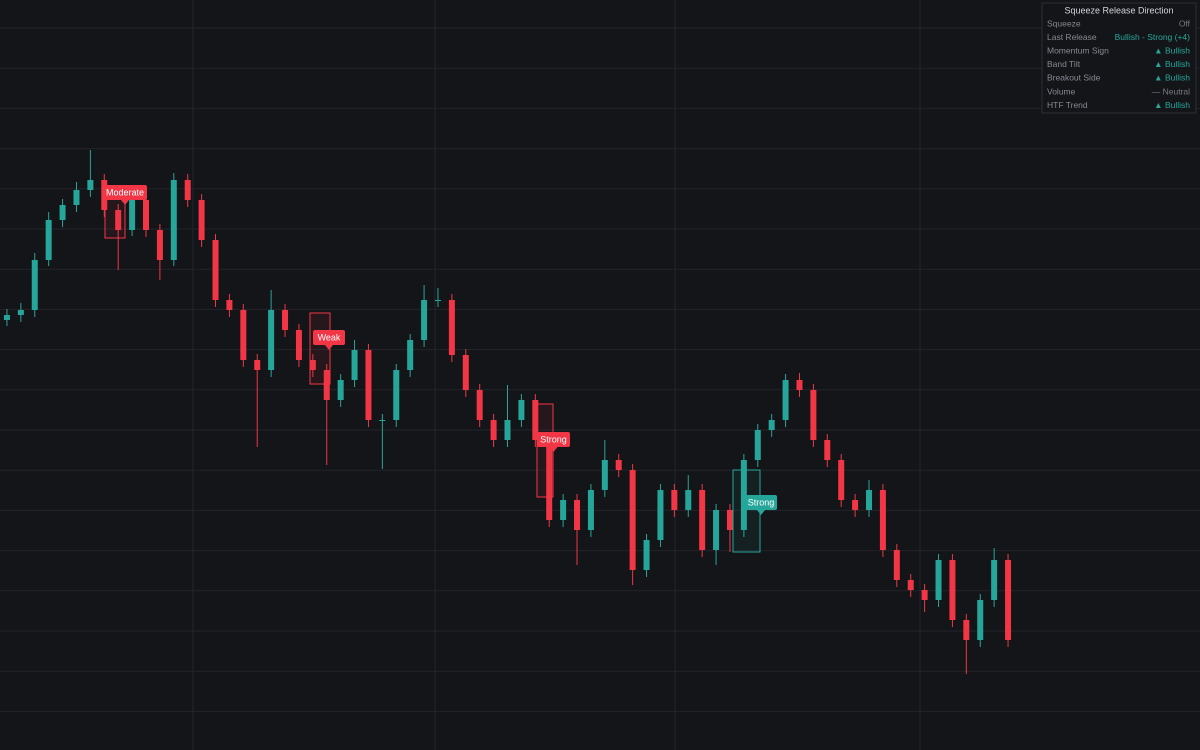 The height and width of the screenshot is (750, 1200). Describe the element at coordinates (1185, 23) in the screenshot. I see `panel-row-value: Off` at that location.